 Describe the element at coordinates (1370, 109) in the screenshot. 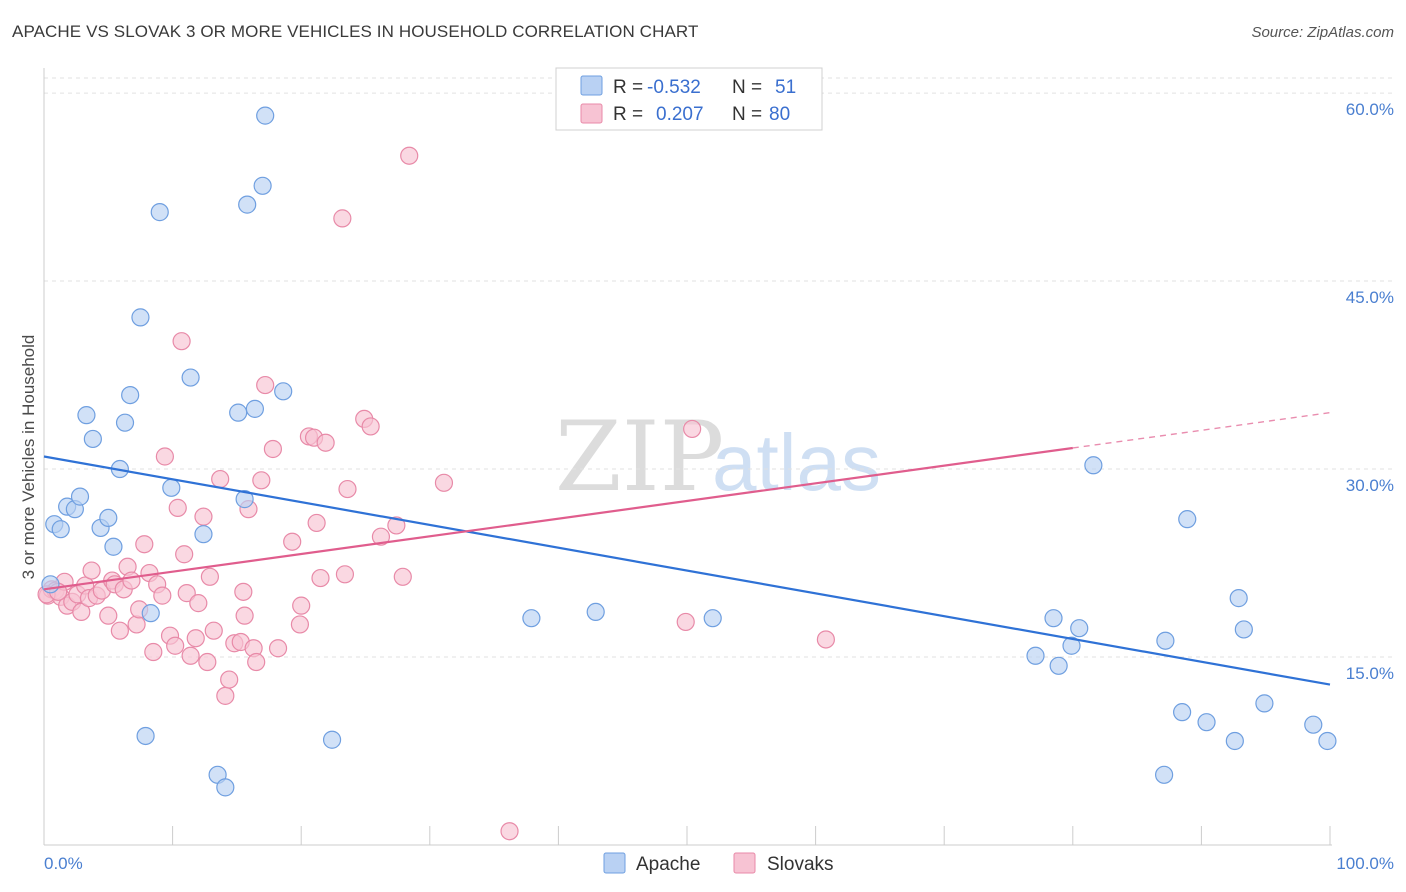

I see `y-tick-label-60: 60.0%` at that location.